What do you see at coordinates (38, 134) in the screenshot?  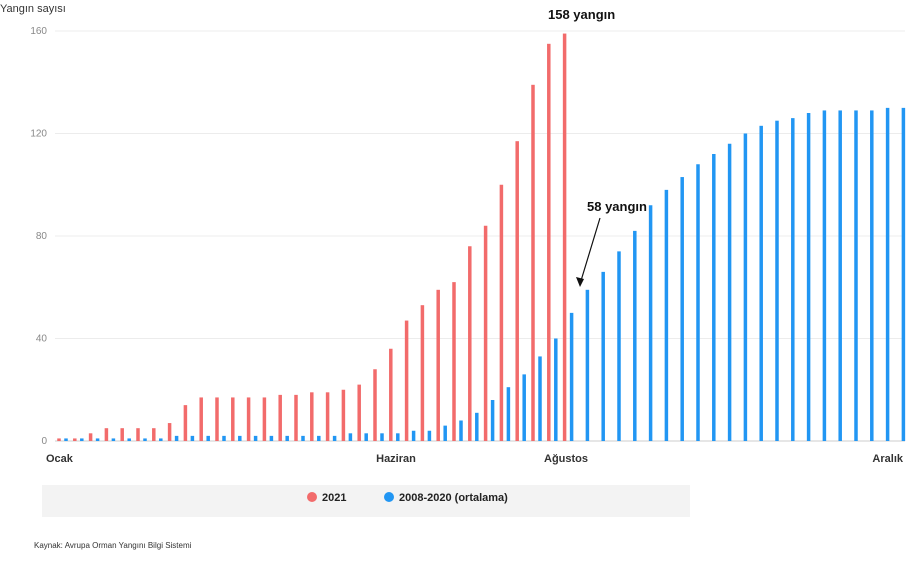 I see `y-tick-label: 120` at bounding box center [38, 134].